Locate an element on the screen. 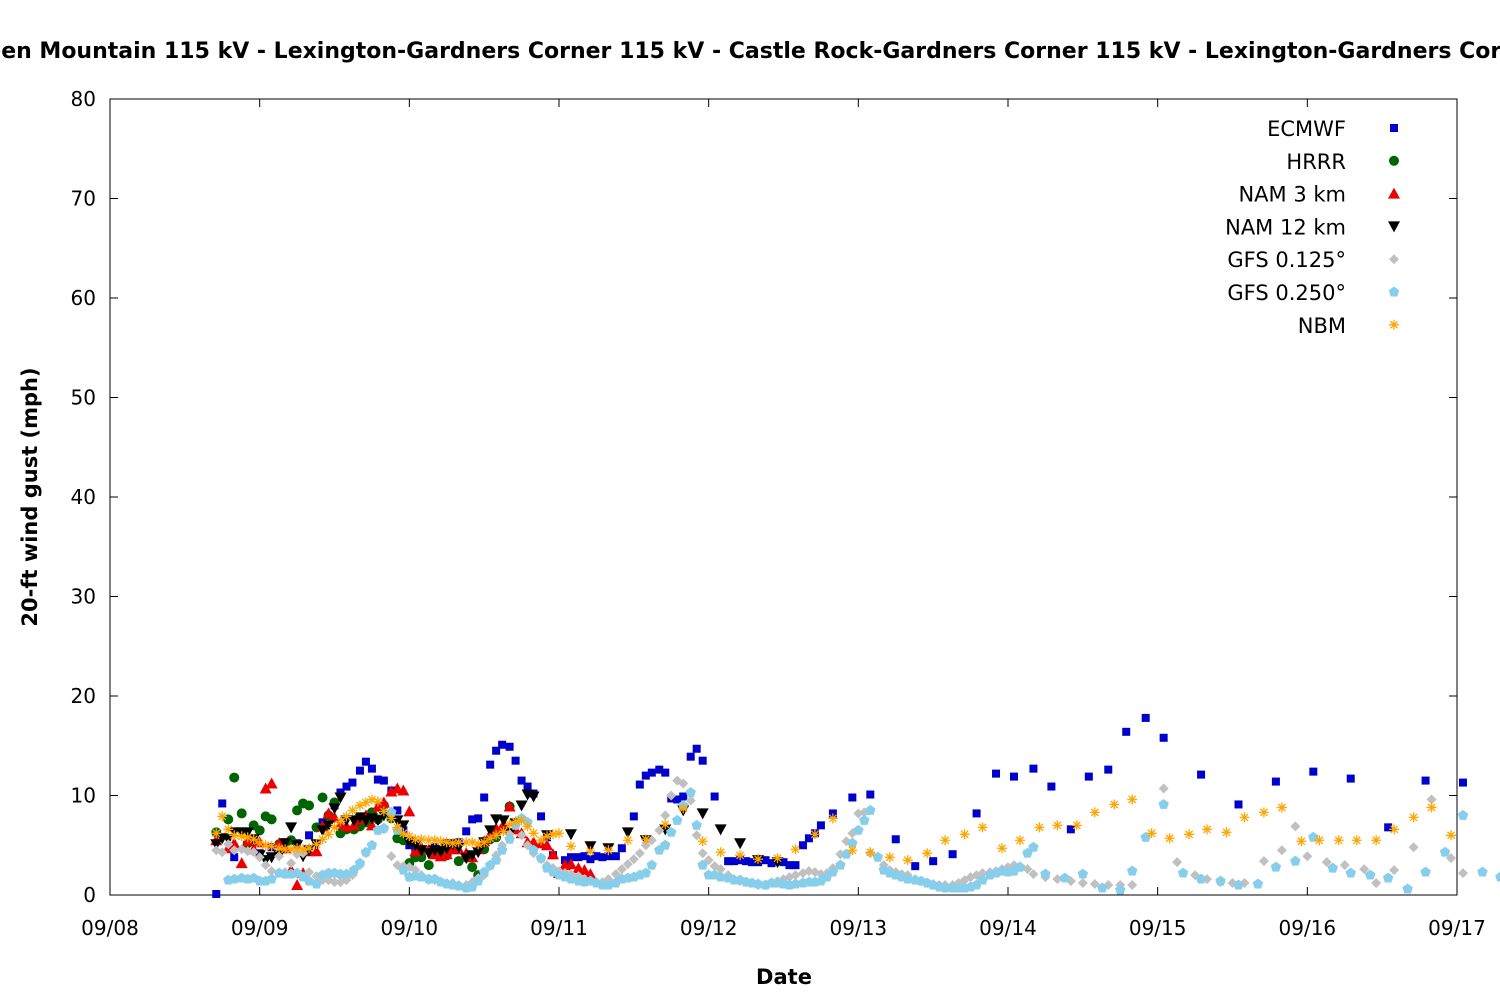 Image resolution: width=1500 pixels, height=1000 pixels. legend-label: HRRR is located at coordinates (1316, 162).